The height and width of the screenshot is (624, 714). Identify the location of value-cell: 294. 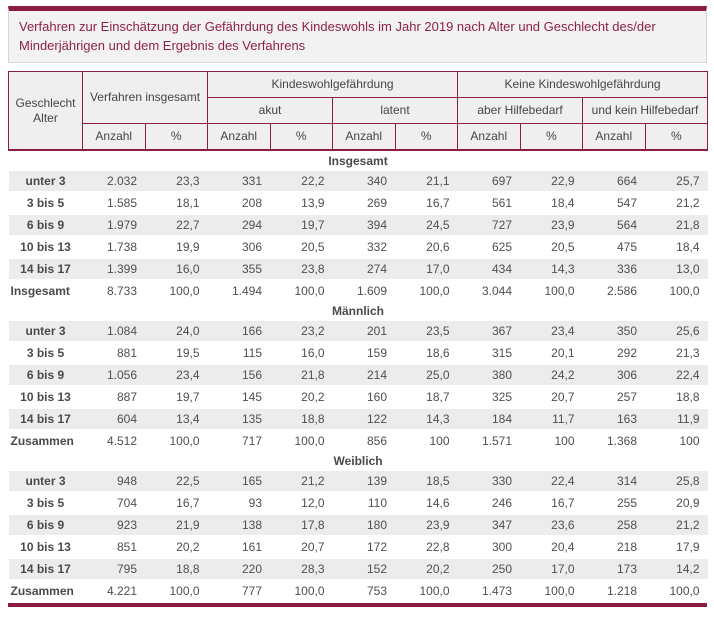
(238, 225).